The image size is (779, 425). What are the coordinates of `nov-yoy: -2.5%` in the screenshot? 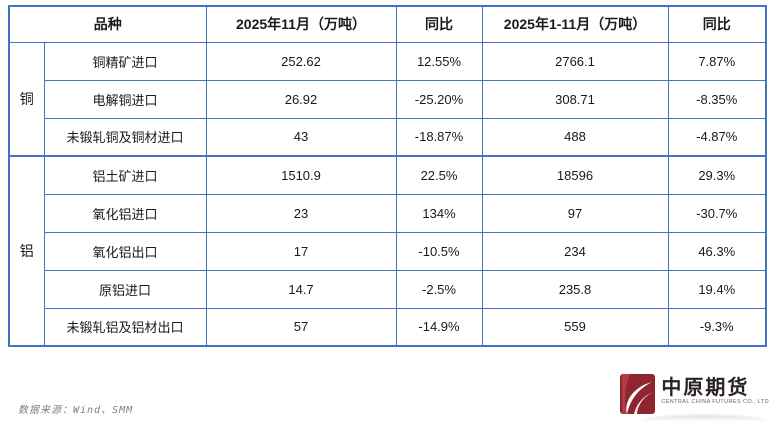 It's located at (439, 289).